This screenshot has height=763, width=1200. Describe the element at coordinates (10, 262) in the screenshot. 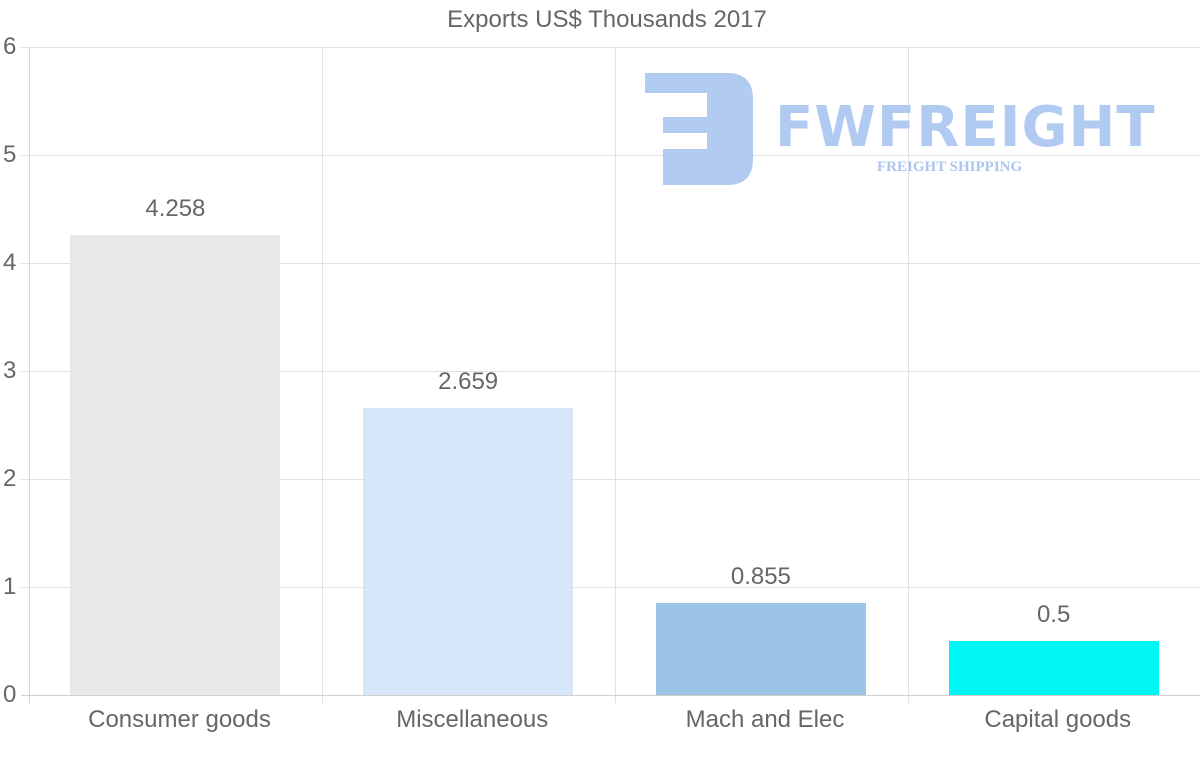

I see `y-tick-label: 4` at that location.